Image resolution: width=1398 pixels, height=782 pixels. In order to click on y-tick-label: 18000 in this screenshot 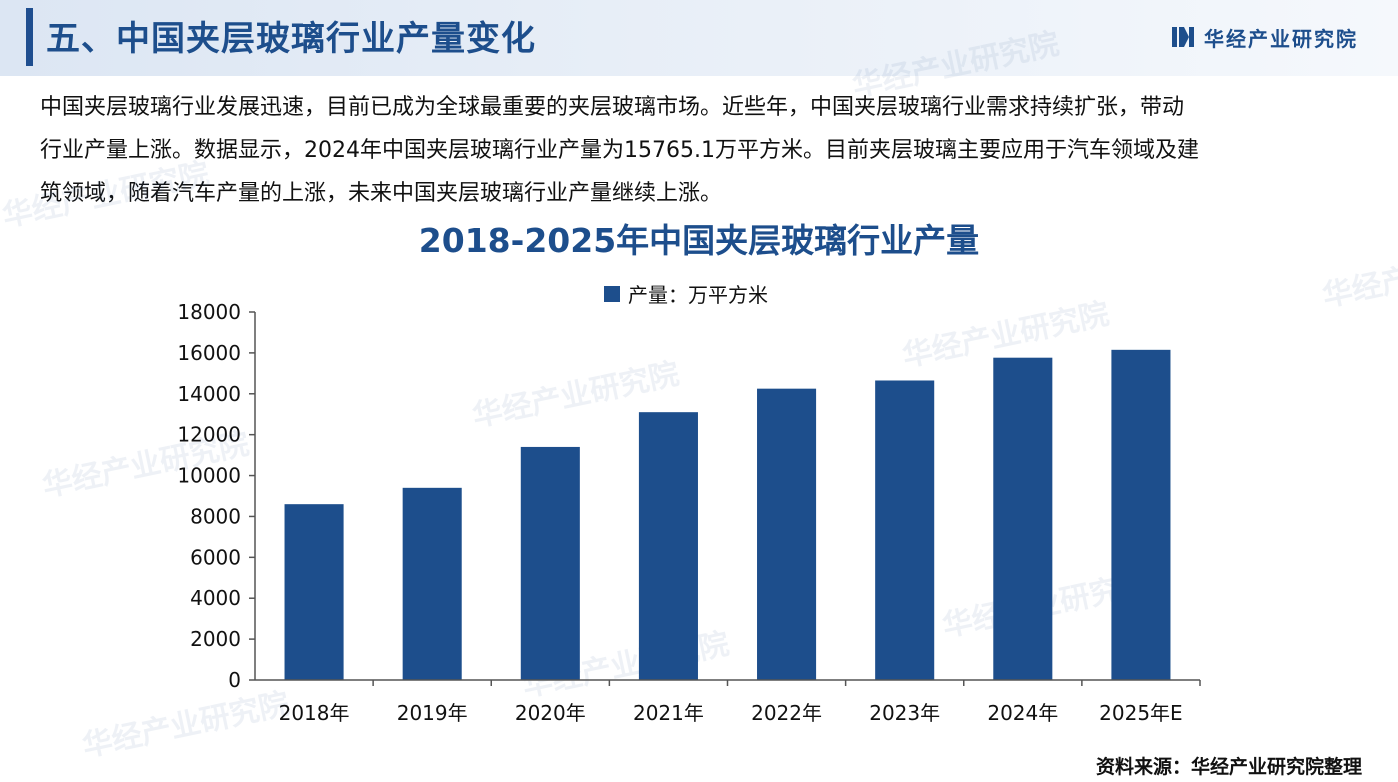, I will do `click(209, 312)`.